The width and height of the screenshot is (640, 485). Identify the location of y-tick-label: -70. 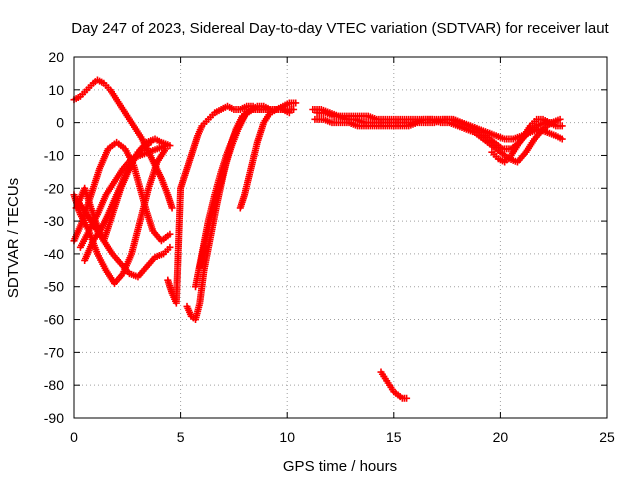
(54, 352).